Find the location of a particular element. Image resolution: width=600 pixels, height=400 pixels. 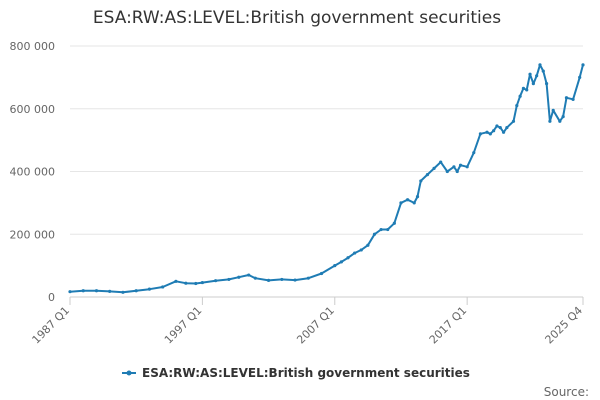

y-tick-label: 400 000 is located at coordinates (33, 172).